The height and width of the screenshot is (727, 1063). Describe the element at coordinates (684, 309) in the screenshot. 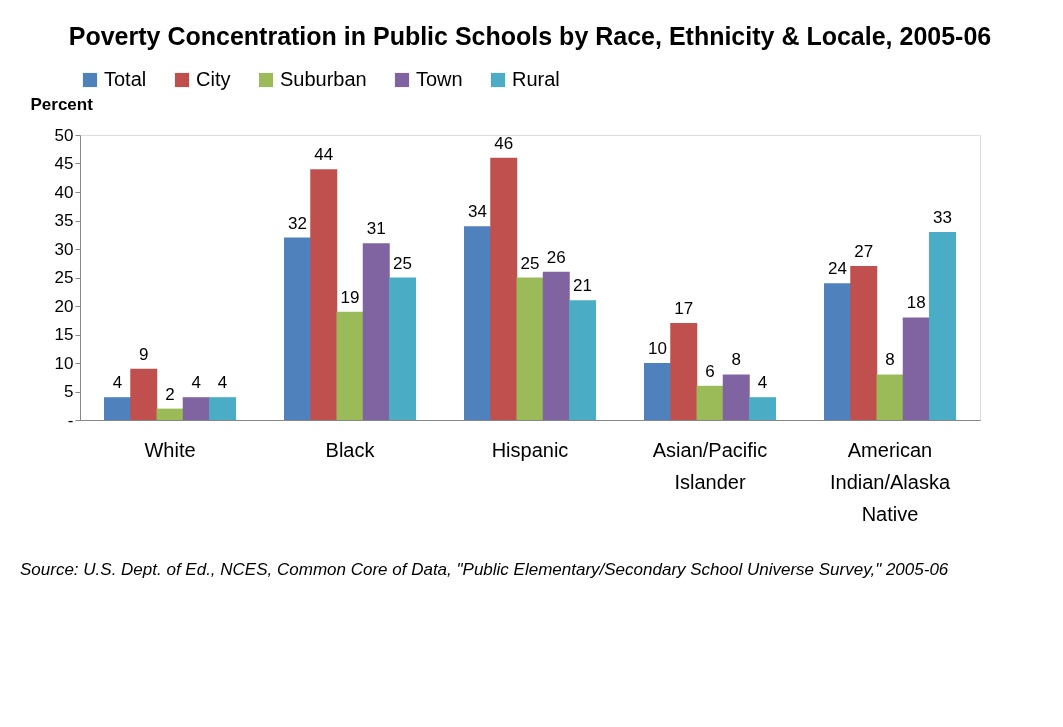

I see `data-label: 17` at that location.